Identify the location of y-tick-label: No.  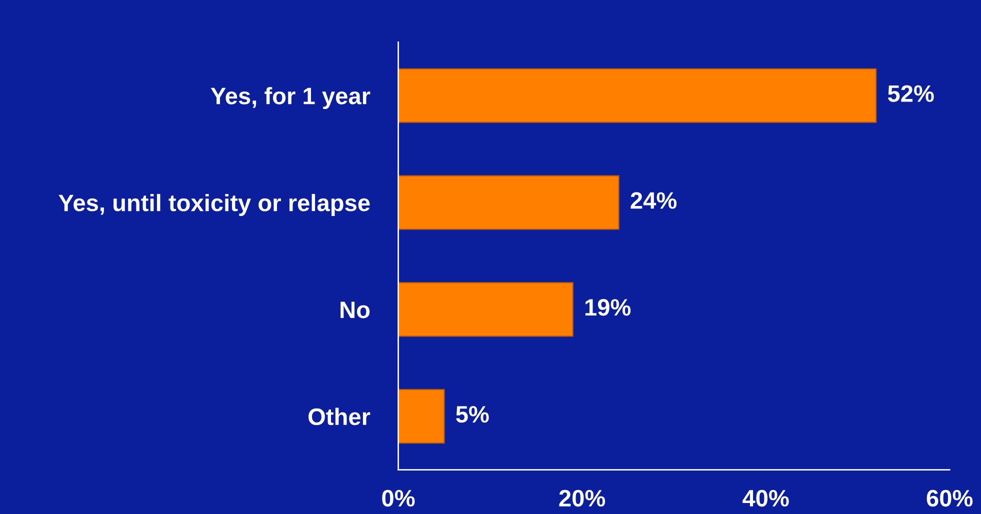
(355, 310).